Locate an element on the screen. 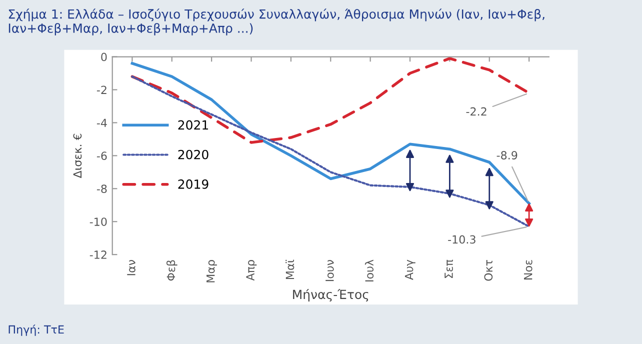 The image size is (642, 344). y-tick-label: -10 is located at coordinates (98, 222).